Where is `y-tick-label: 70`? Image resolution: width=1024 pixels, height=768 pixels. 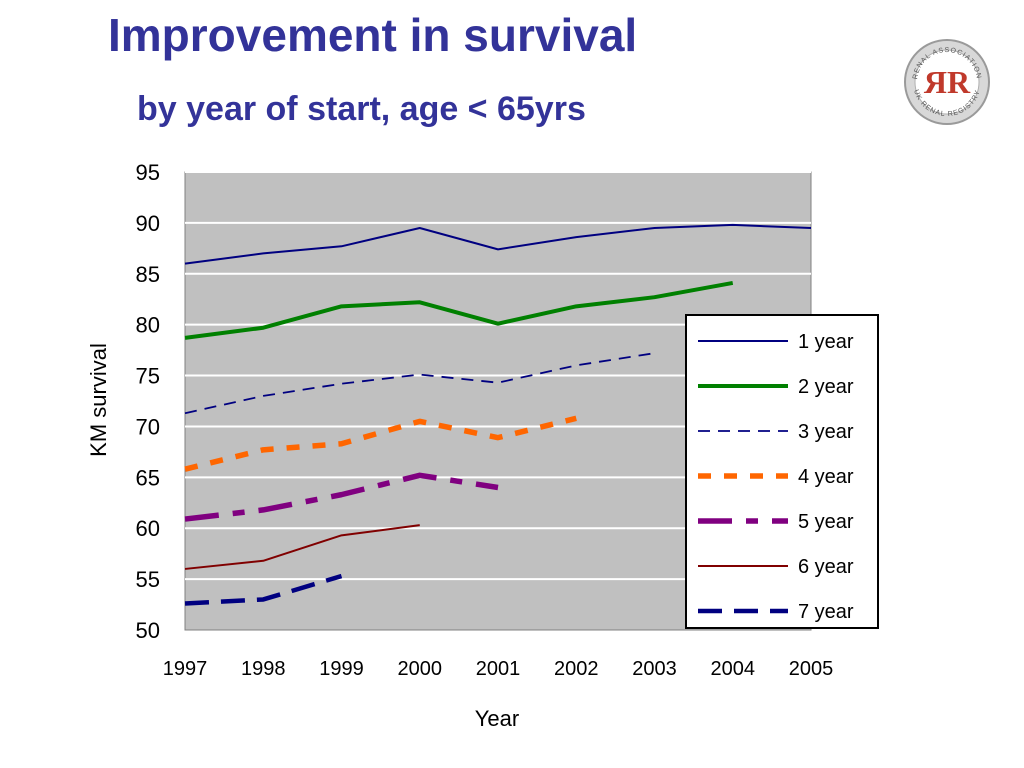
y-tick-label: 70 is located at coordinates (148, 426).